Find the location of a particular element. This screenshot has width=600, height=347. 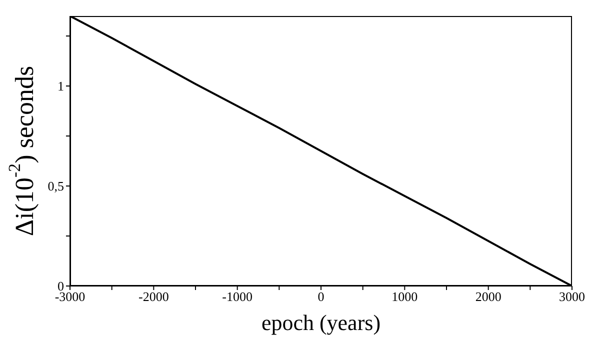

x-tick-label: 1000 is located at coordinates (405, 296).